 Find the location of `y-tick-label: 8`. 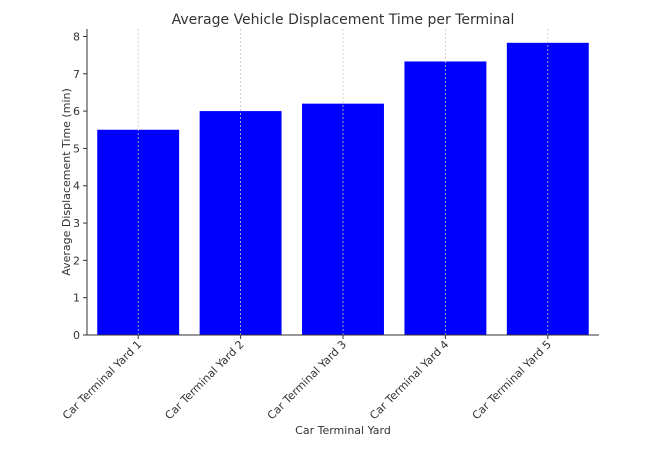

y-tick-label: 8 is located at coordinates (76, 36).